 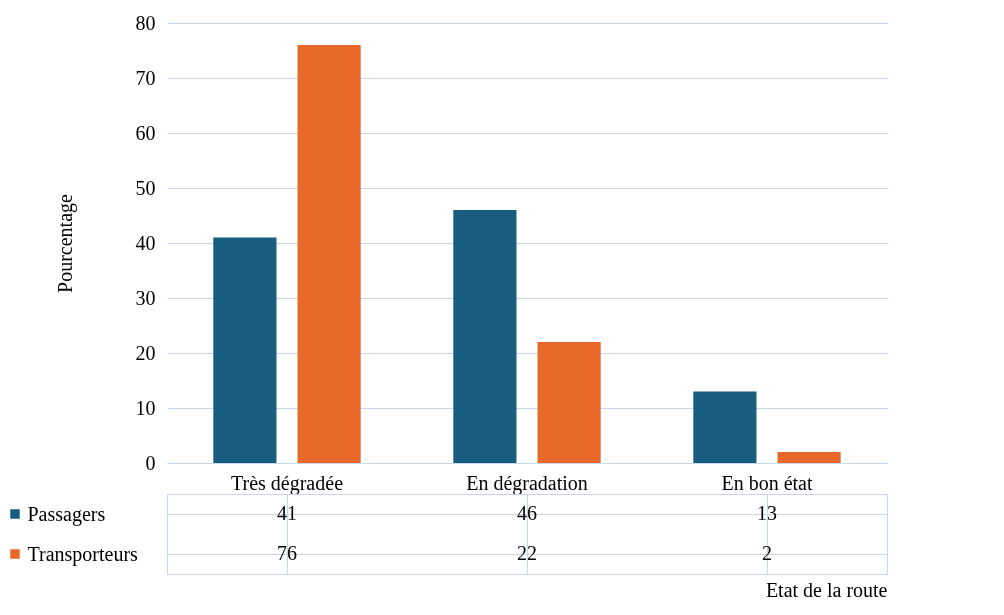 What do you see at coordinates (145, 132) in the screenshot?
I see `y-tick-label: 60` at bounding box center [145, 132].